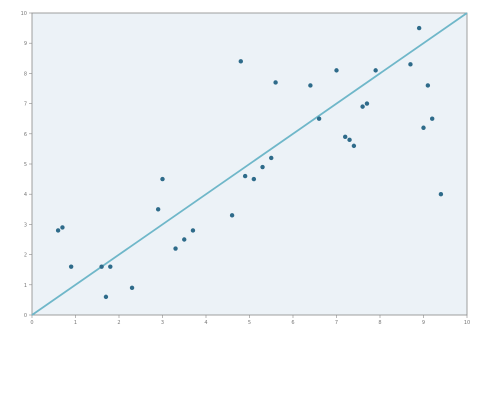  Describe the element at coordinates (336, 323) in the screenshot. I see `x-tick-label: 7` at that location.